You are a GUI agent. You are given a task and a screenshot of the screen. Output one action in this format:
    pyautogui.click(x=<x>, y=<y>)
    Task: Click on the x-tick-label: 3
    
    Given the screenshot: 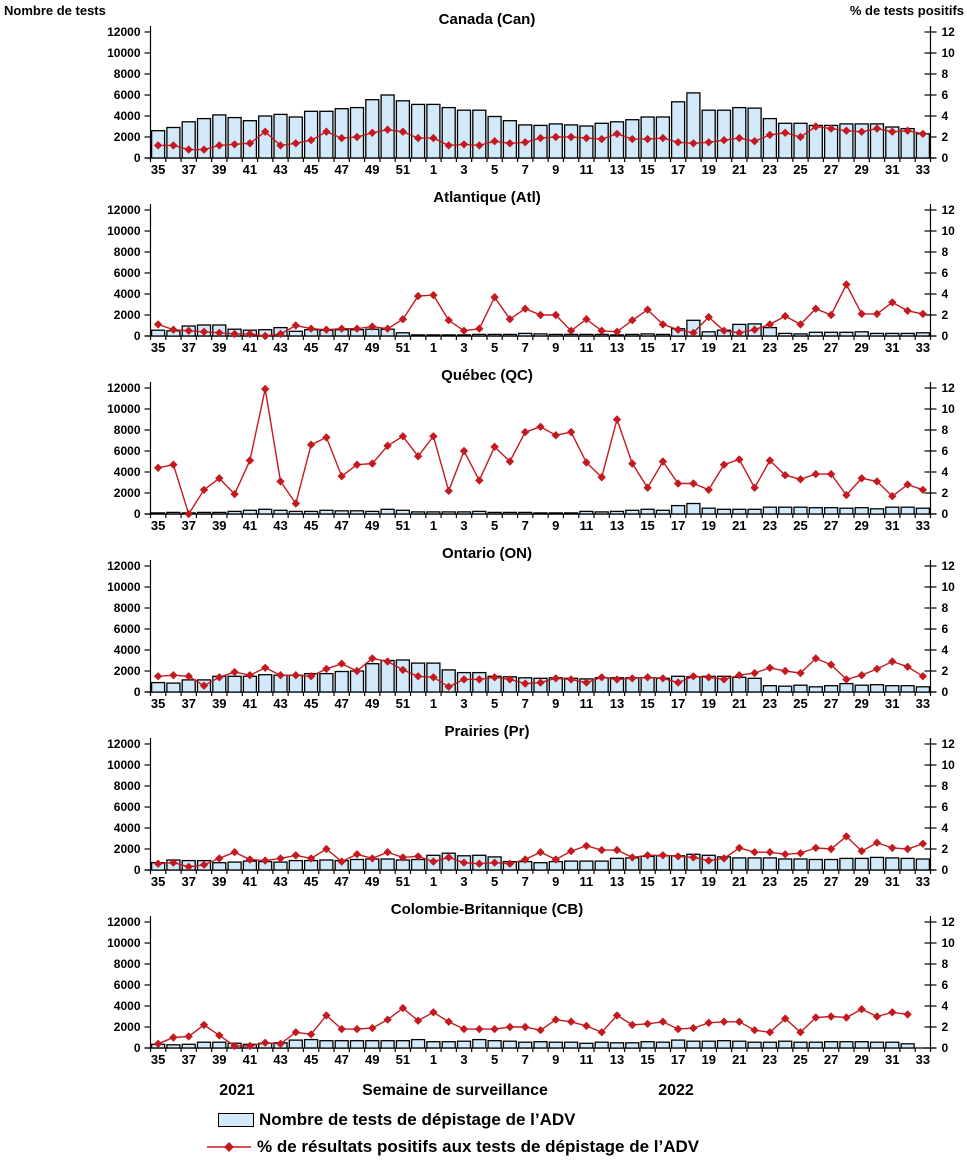 What is the action you would take?
    pyautogui.click(x=463, y=703)
    